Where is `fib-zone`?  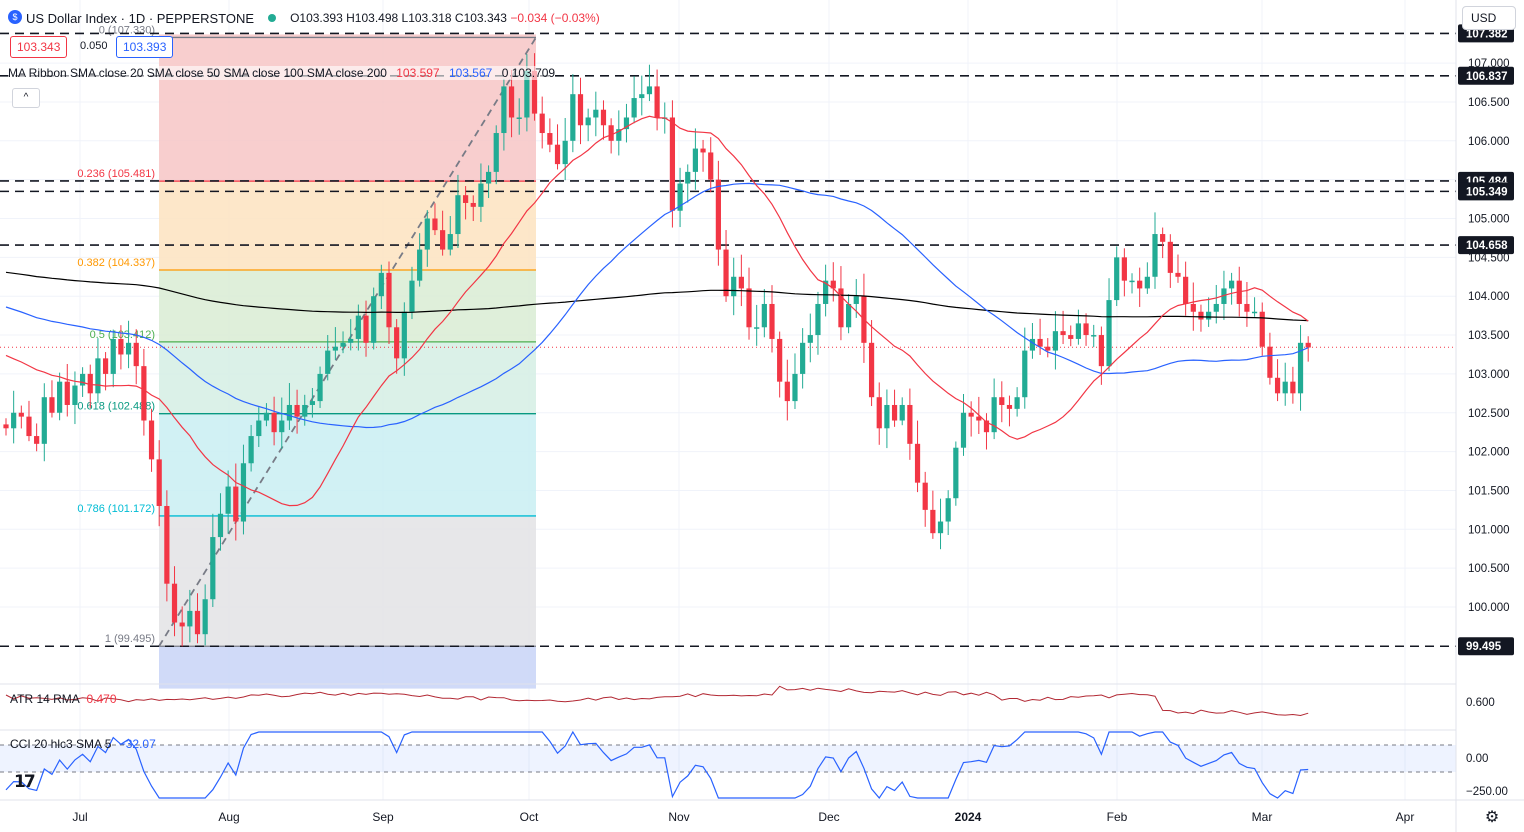 fib-zone is located at coordinates (347, 464).